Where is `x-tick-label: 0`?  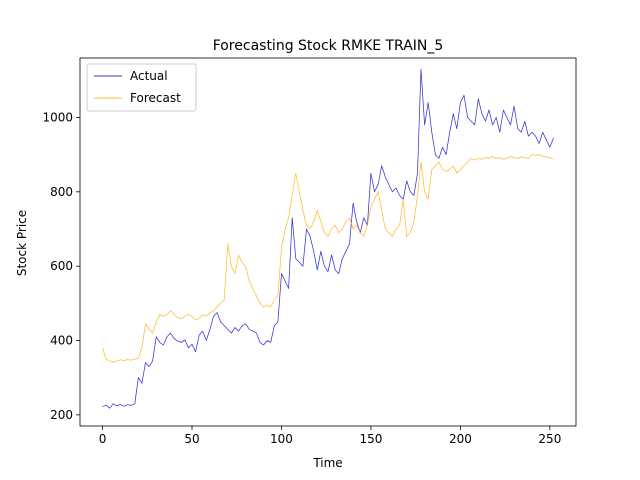
x-tick-label: 0 is located at coordinates (103, 439).